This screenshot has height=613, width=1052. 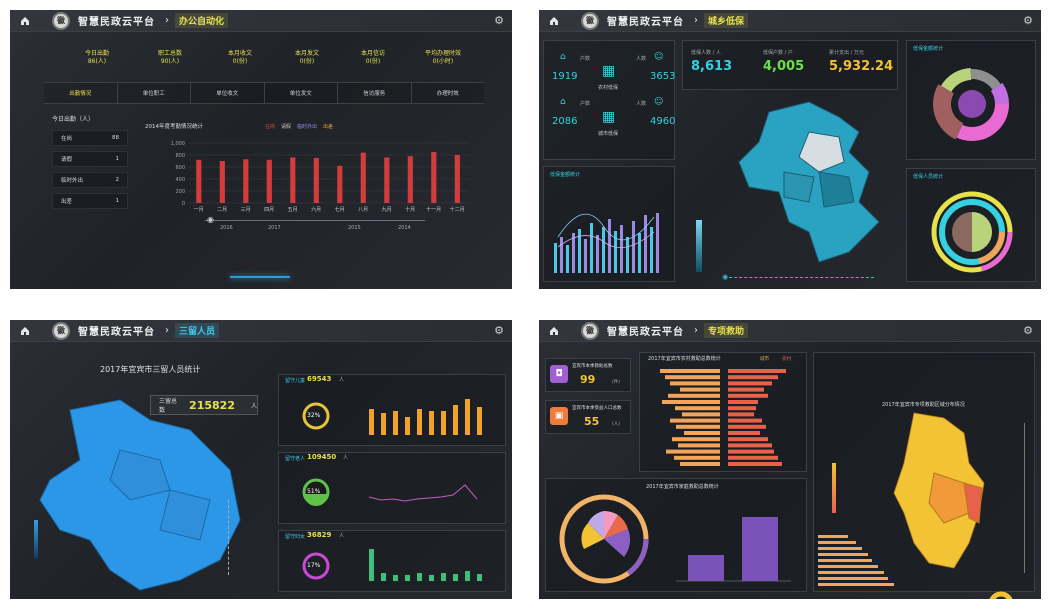 I want to click on tab-attendance: 出勤情况, so click(x=81, y=93).